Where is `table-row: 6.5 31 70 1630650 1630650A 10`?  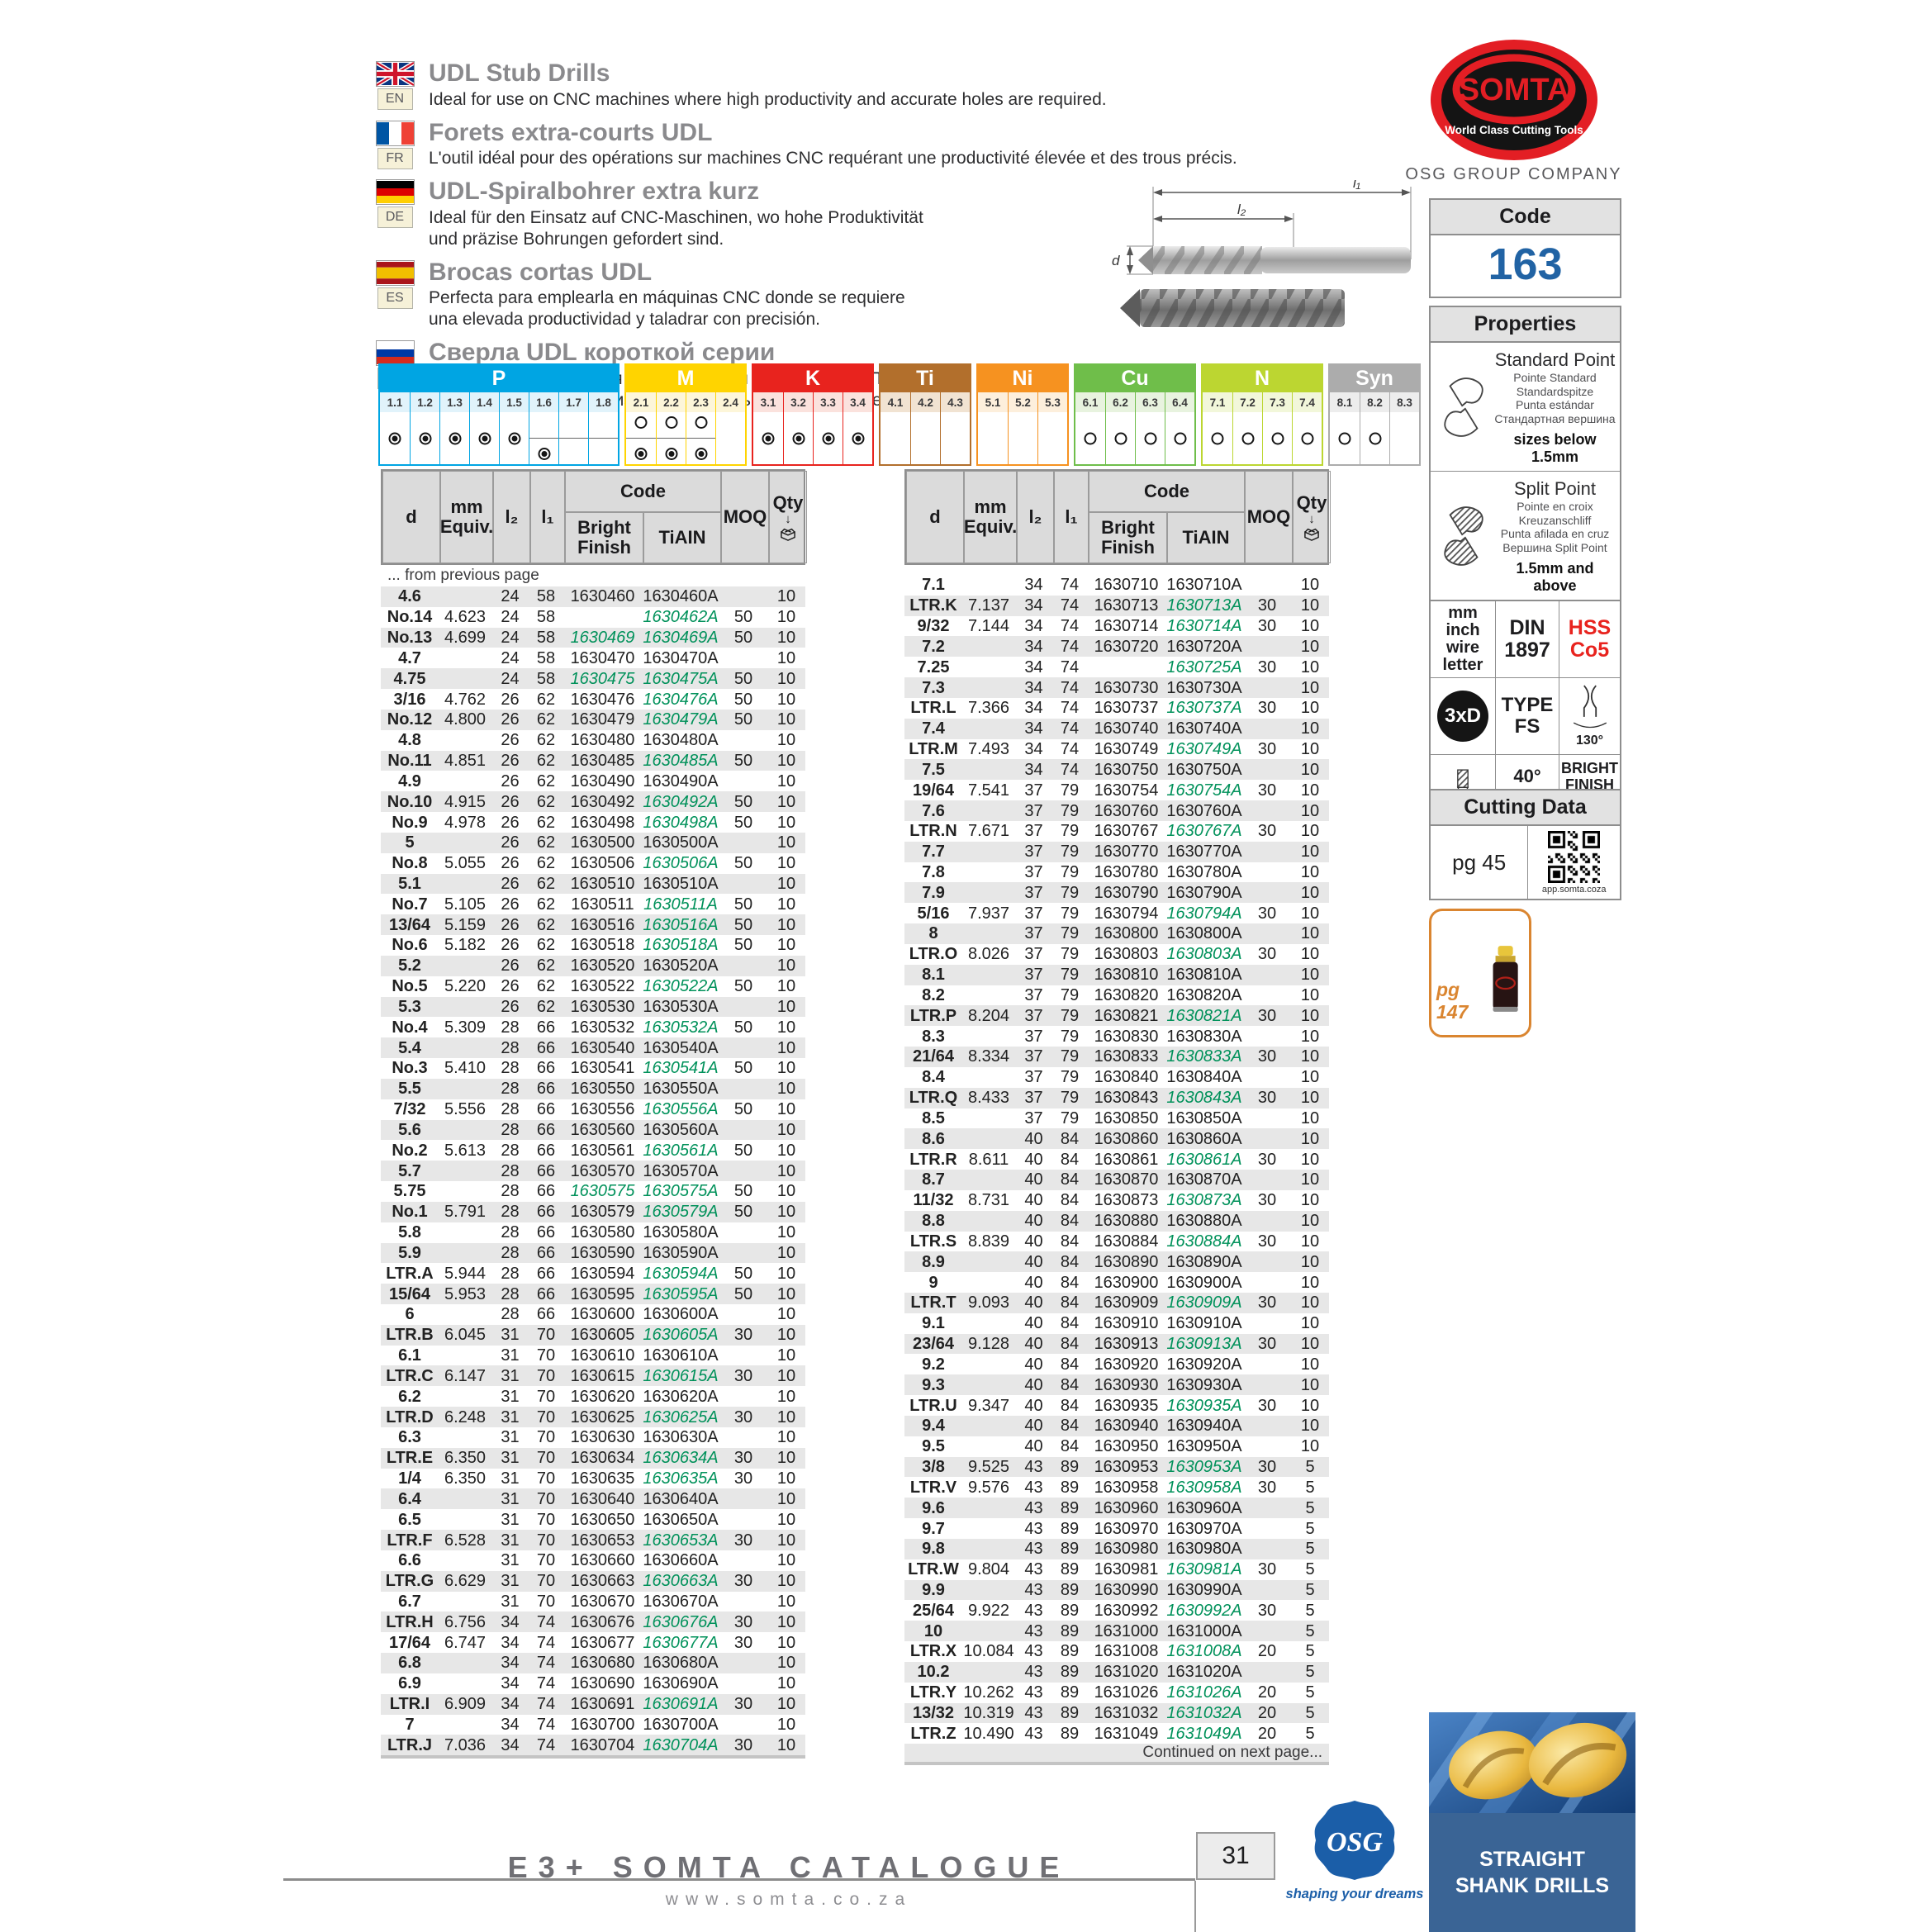 table-row: 6.5 31 70 1630650 1630650A 10 is located at coordinates (593, 1520).